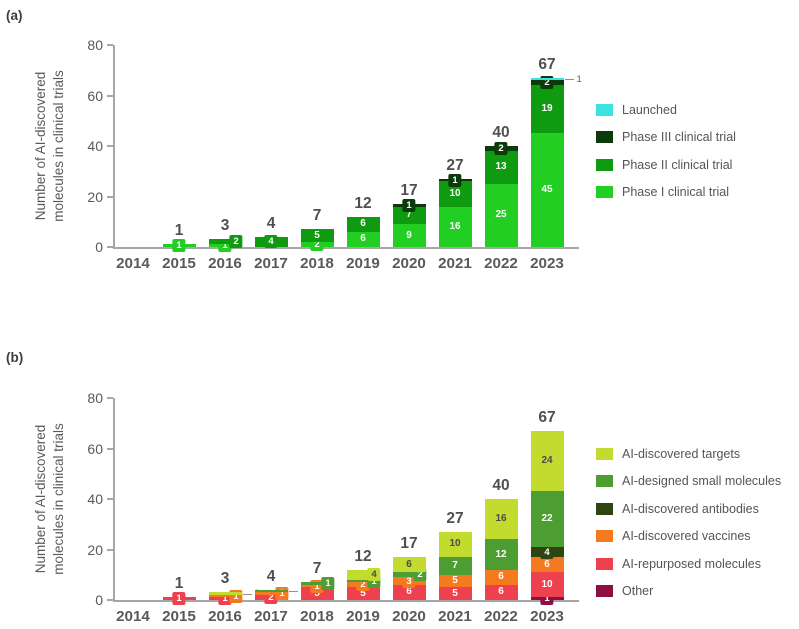 This screenshot has height=629, width=799. I want to click on bar-total-label: 4, so click(271, 223).